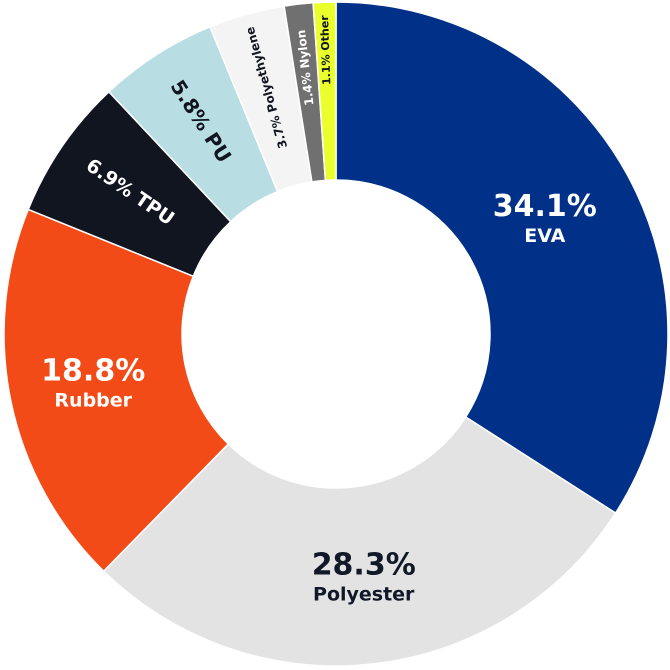 This screenshot has height=670, width=670. What do you see at coordinates (544, 236) in the screenshot?
I see `label-name-eva: EVA` at bounding box center [544, 236].